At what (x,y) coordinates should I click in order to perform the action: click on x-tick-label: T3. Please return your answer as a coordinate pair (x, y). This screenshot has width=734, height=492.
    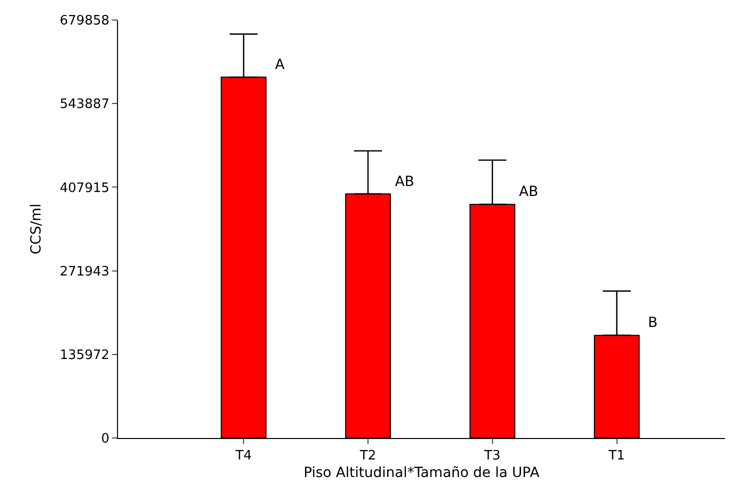
    Looking at the image, I should click on (492, 456).